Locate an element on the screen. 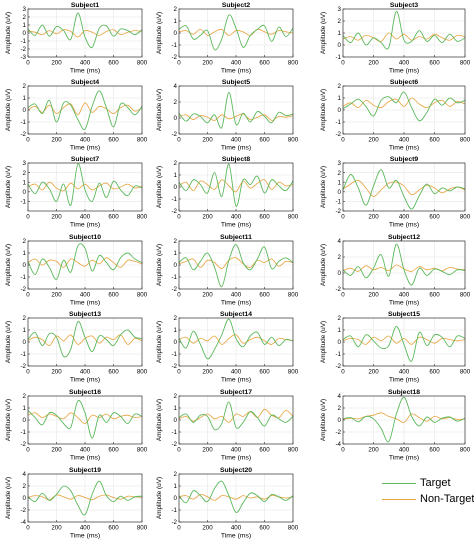  subplot-title: Subject7 is located at coordinates (85, 159).